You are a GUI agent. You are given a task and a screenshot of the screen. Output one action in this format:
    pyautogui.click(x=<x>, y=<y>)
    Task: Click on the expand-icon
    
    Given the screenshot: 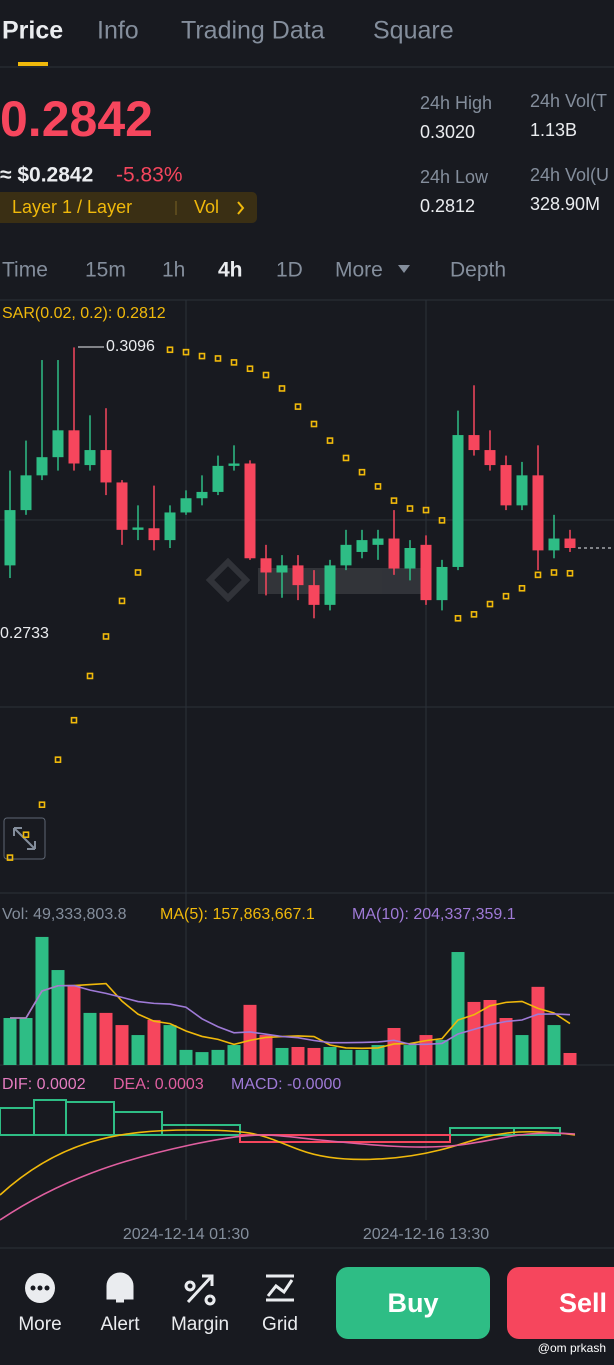 What is the action you would take?
    pyautogui.click(x=24, y=838)
    